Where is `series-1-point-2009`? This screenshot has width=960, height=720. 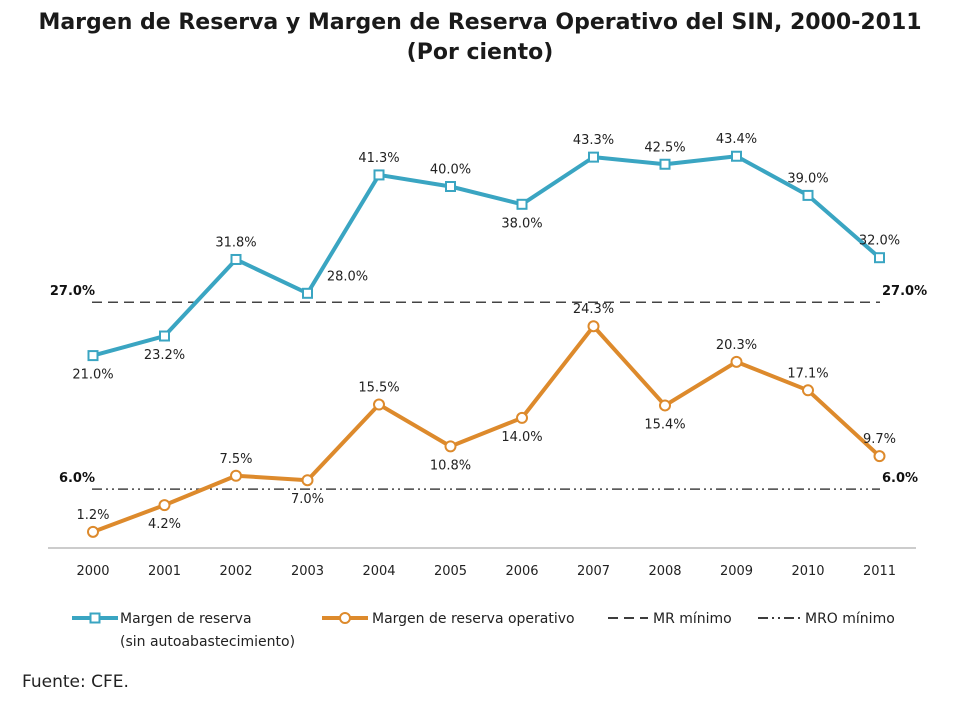 series-1-point-2009 is located at coordinates (736, 156).